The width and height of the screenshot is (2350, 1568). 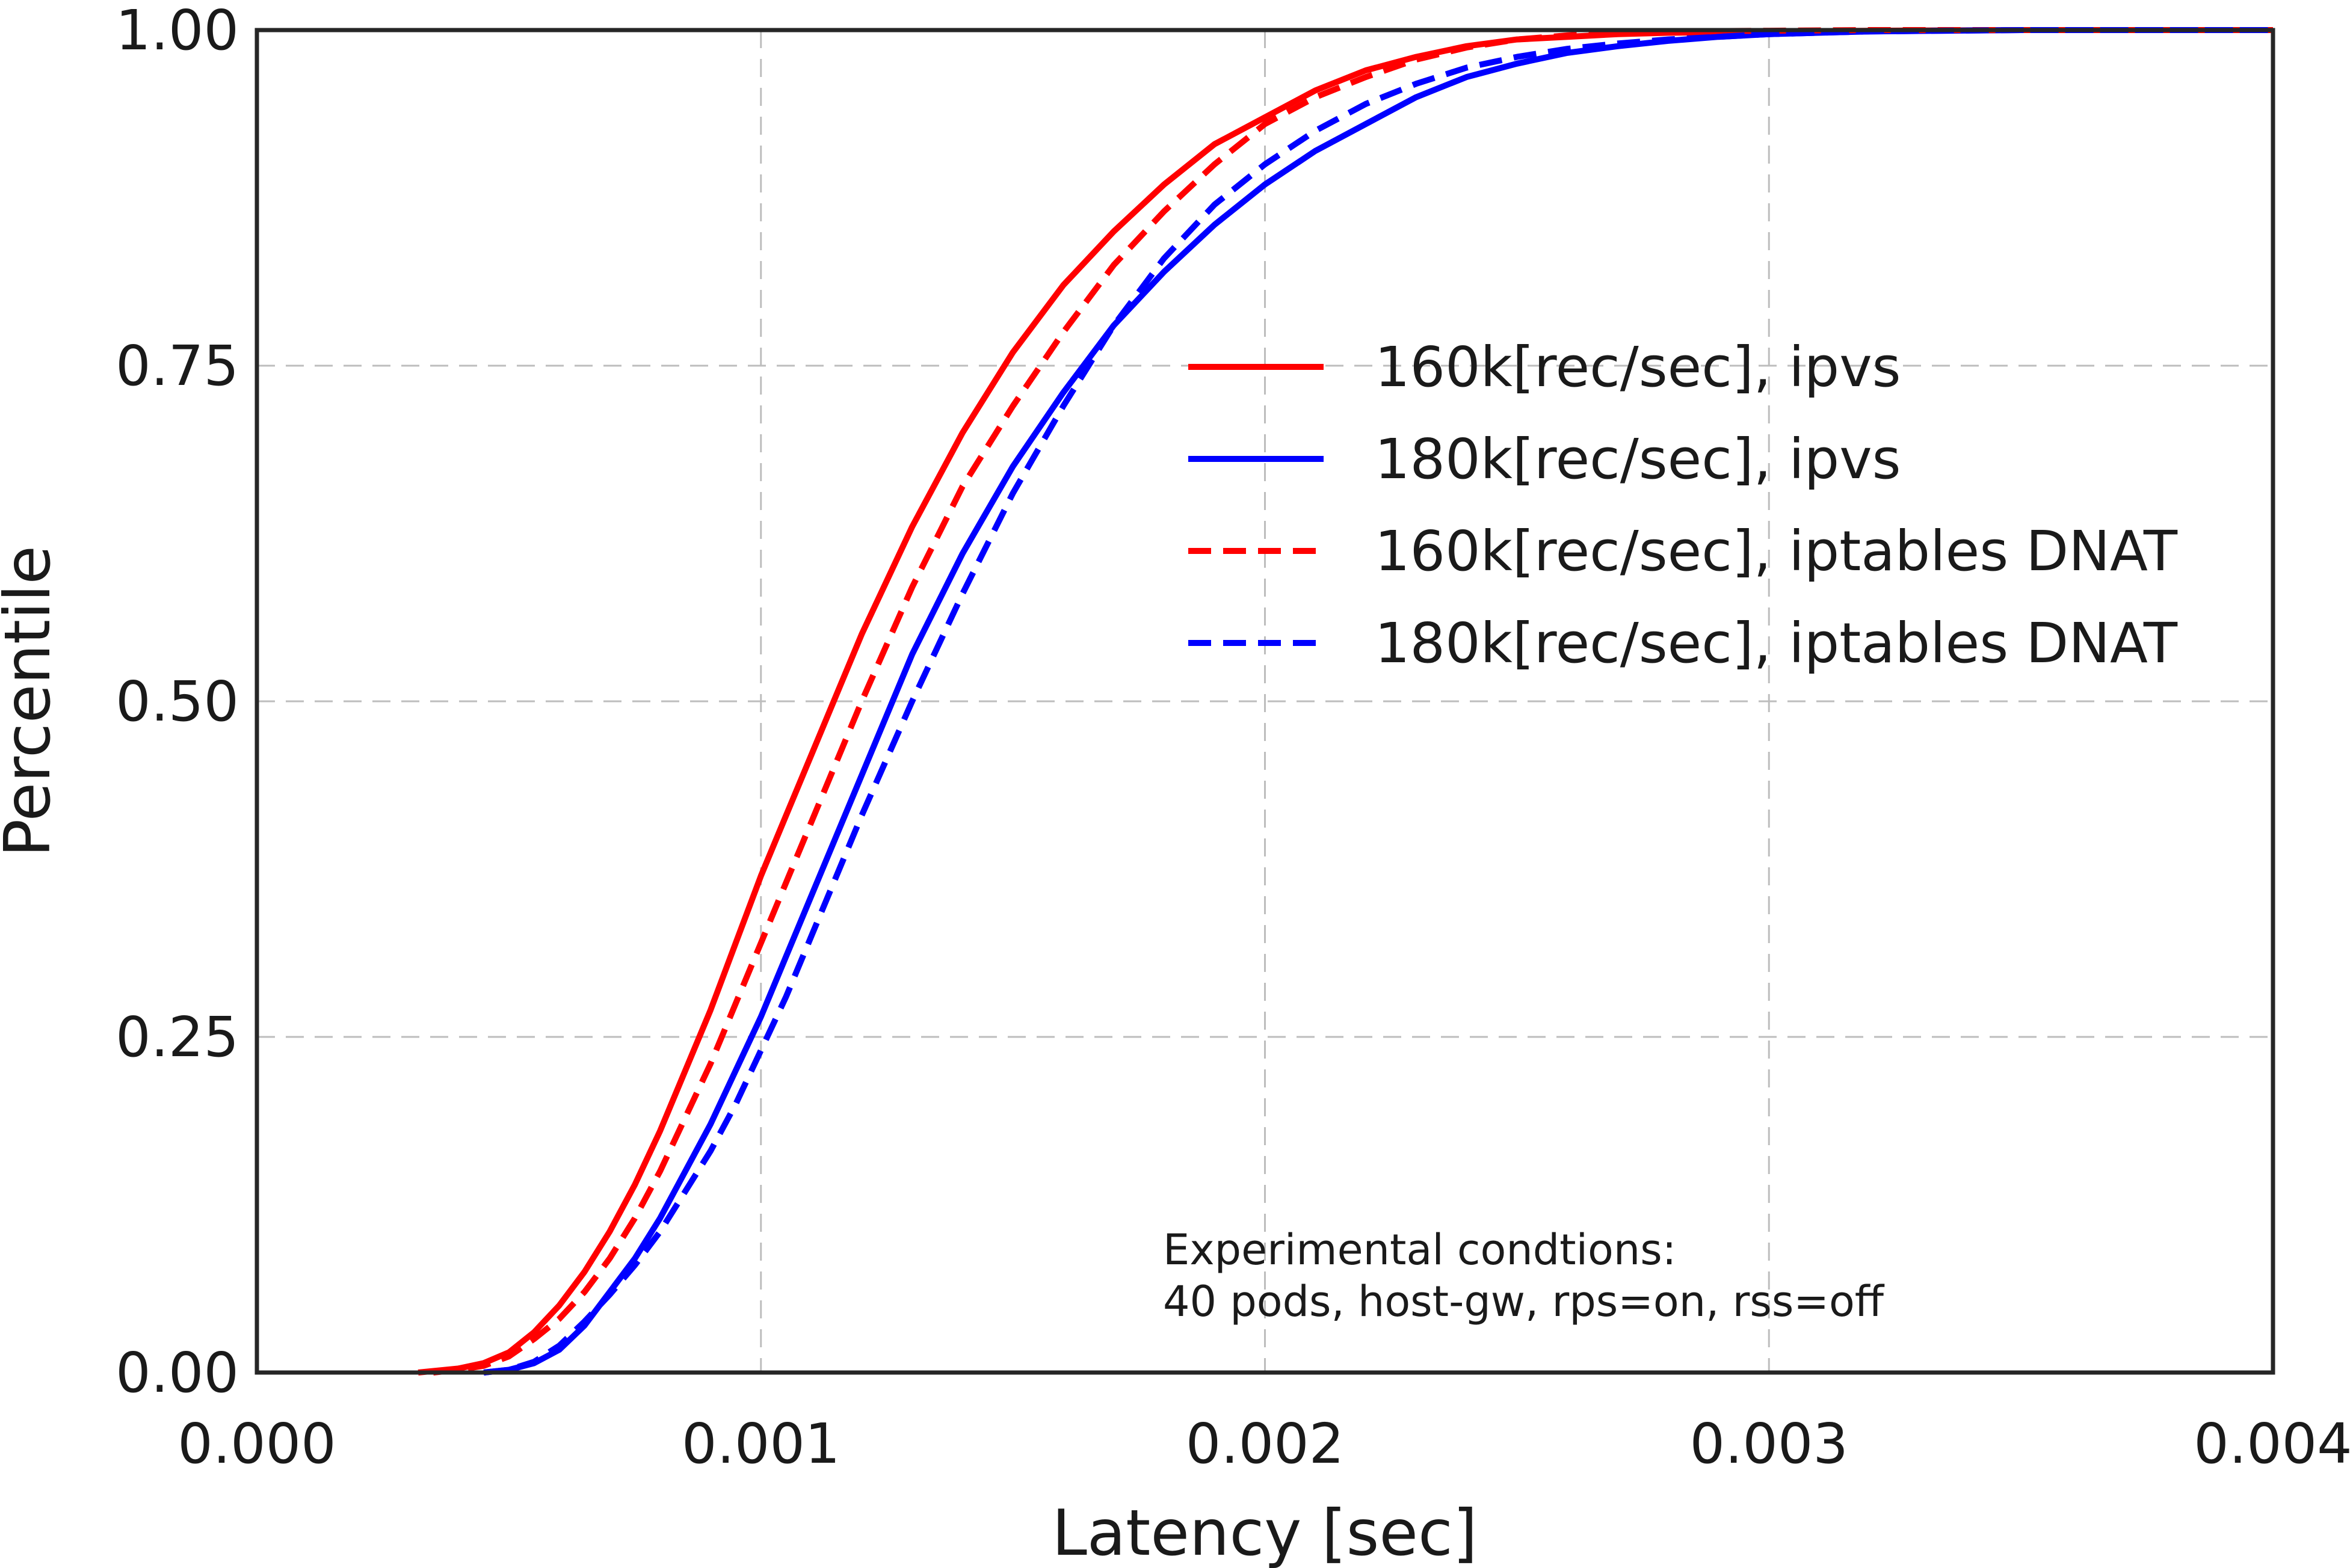 What do you see at coordinates (178, 1373) in the screenshot?
I see `y-tick-label: 0.00` at bounding box center [178, 1373].